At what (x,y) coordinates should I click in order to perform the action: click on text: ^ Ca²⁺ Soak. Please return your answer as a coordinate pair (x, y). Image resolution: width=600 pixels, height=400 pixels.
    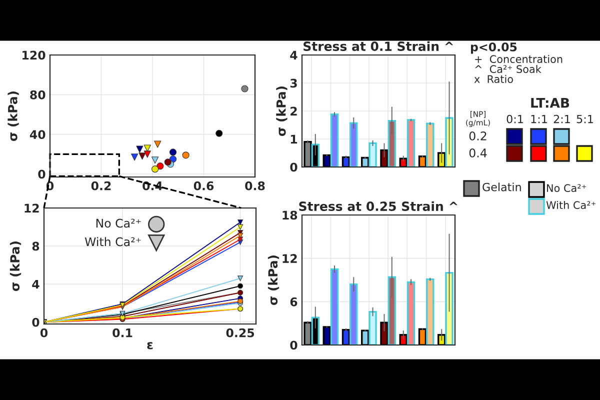
    Looking at the image, I should click on (508, 69).